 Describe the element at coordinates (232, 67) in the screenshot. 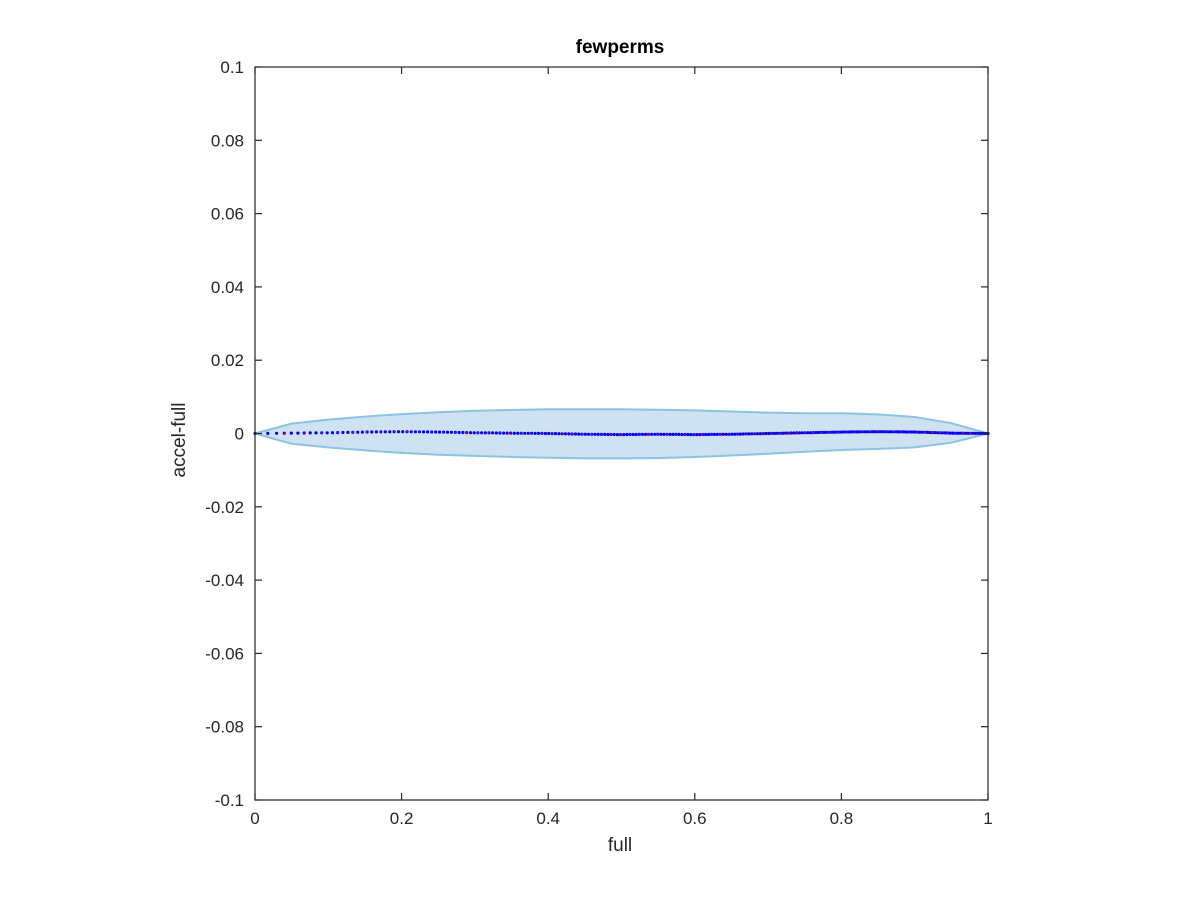

I see `y-tick-label: 0.1` at that location.